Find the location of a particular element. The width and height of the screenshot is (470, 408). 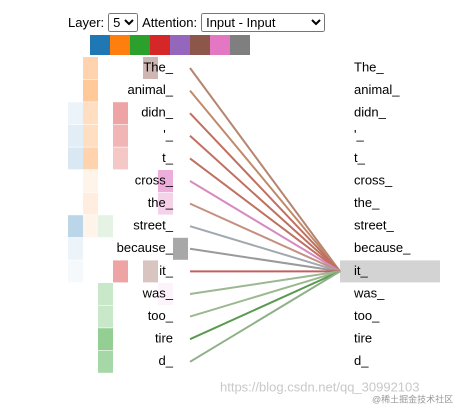

left-token: '_ is located at coordinates (168, 134).